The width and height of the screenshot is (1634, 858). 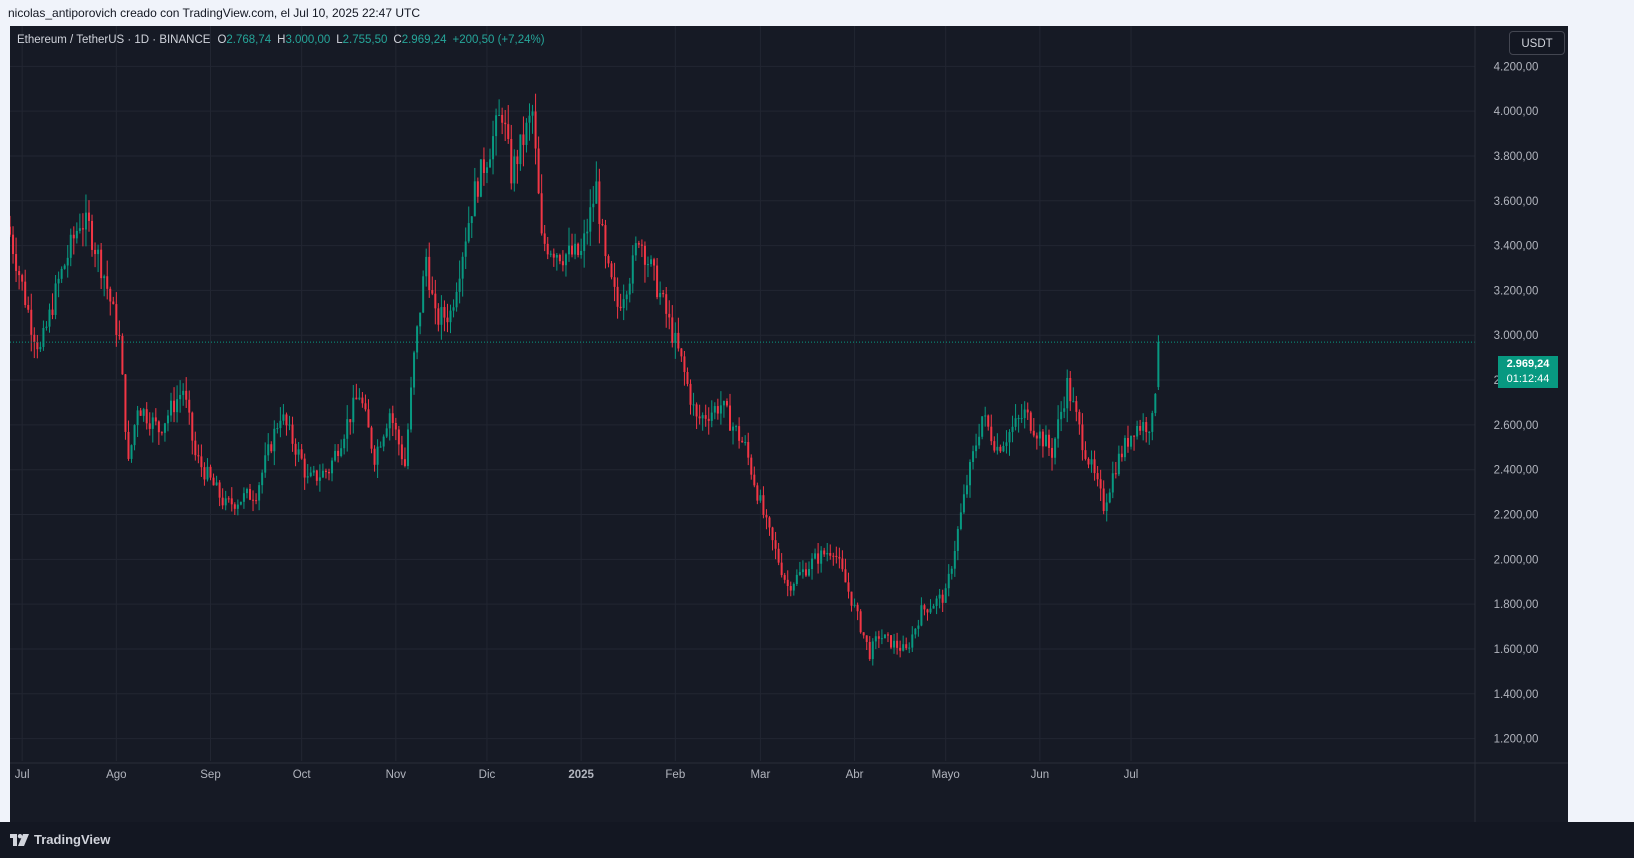 What do you see at coordinates (60, 839) in the screenshot?
I see `tradingview-logo: TradingView` at bounding box center [60, 839].